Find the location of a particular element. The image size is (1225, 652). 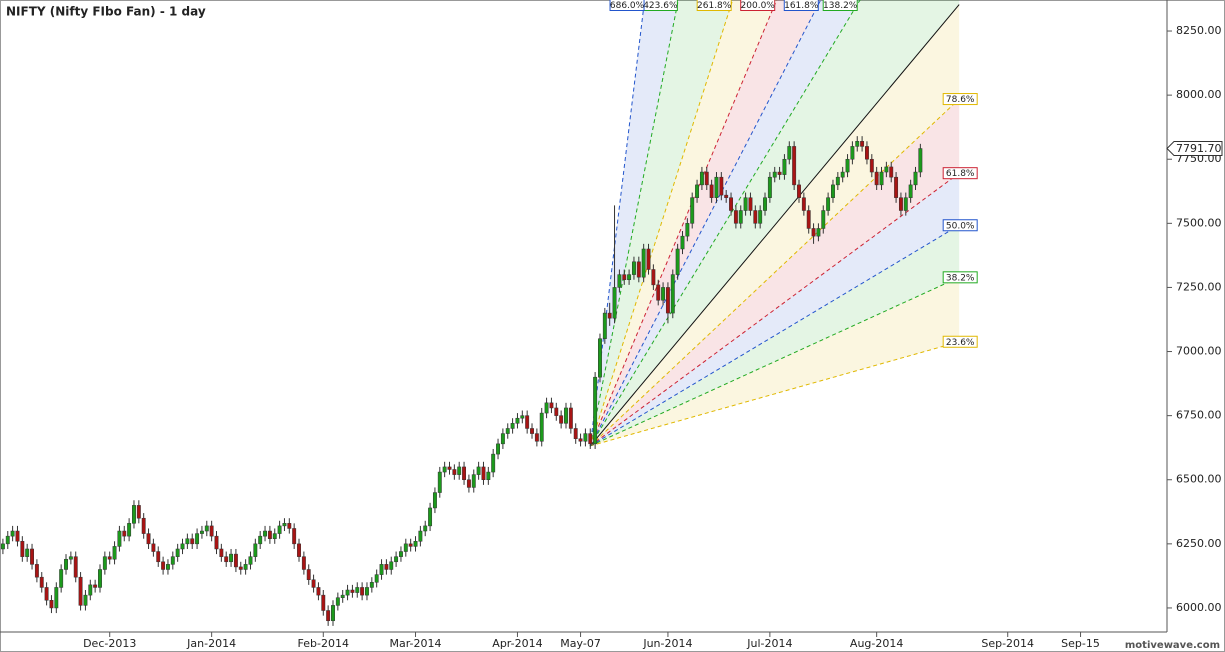

x-tick-label: Aug-2014 is located at coordinates (876, 643).